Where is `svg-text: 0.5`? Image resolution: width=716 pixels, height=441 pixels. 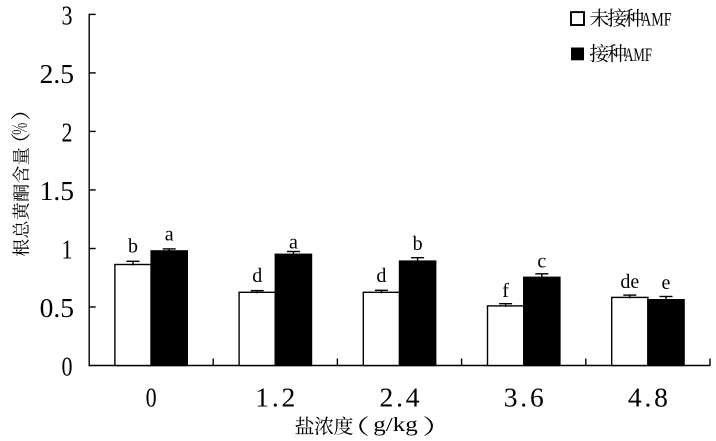
svg-text: 0.5 is located at coordinates (57, 307).